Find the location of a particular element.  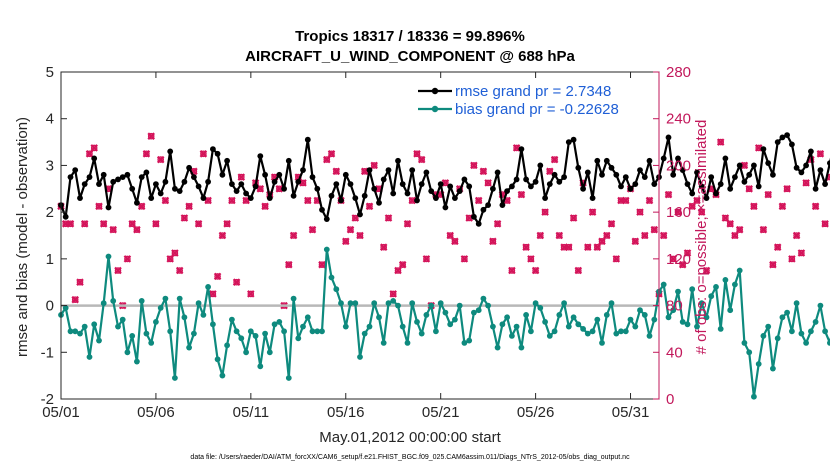

y-tick-label-right: 200 is located at coordinates (678, 165).